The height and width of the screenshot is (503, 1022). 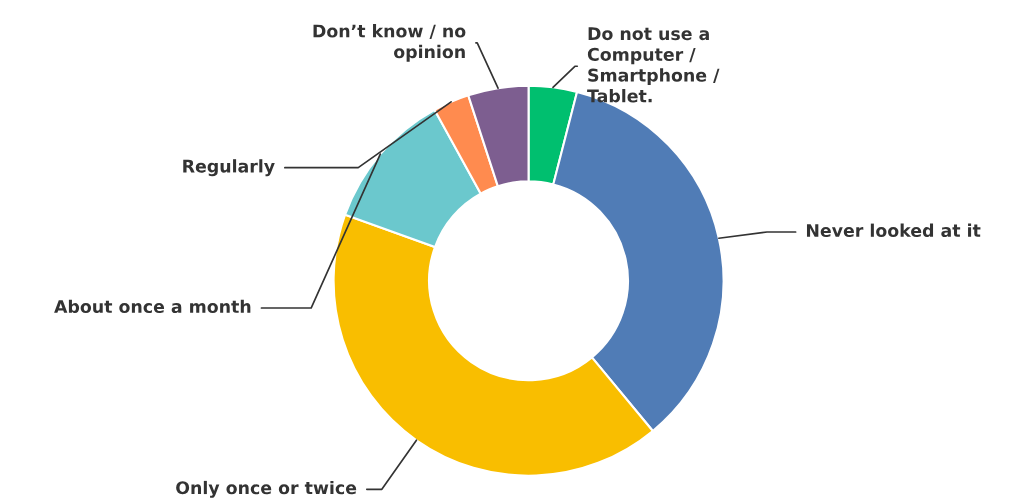 What do you see at coordinates (389, 43) in the screenshot?
I see `slice-label: Don’t know / no opinion` at bounding box center [389, 43].